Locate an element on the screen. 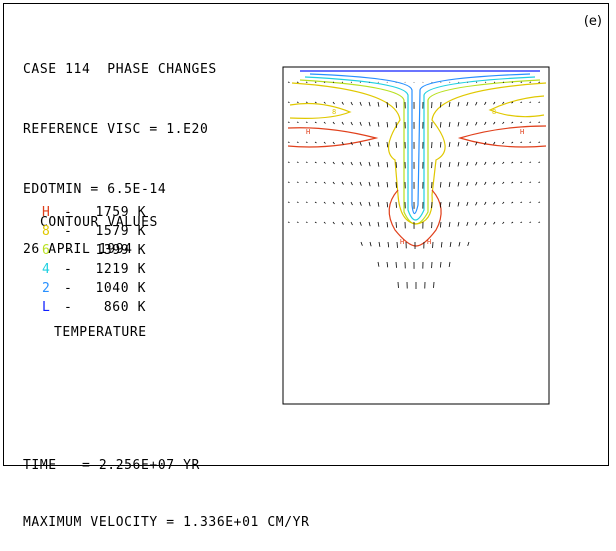 The height and width of the screenshot is (551, 616). contour-H-right is located at coordinates (503, 136).